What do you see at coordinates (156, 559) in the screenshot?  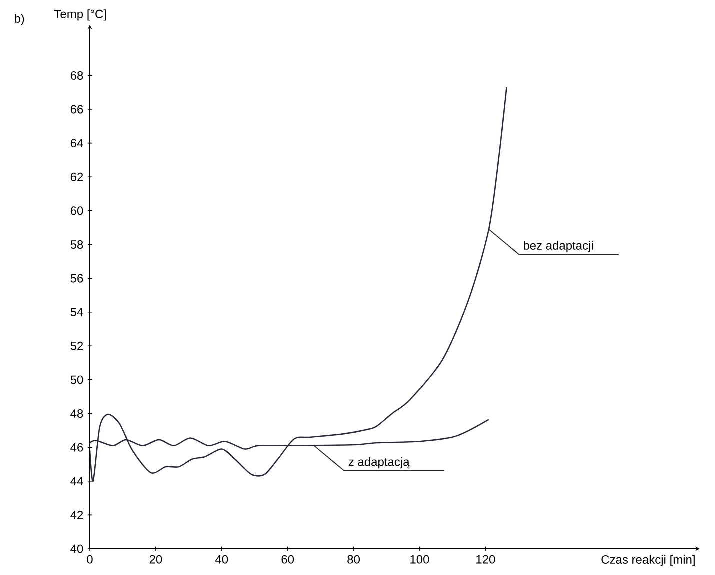 I see `x-tick-label: 20` at bounding box center [156, 559].